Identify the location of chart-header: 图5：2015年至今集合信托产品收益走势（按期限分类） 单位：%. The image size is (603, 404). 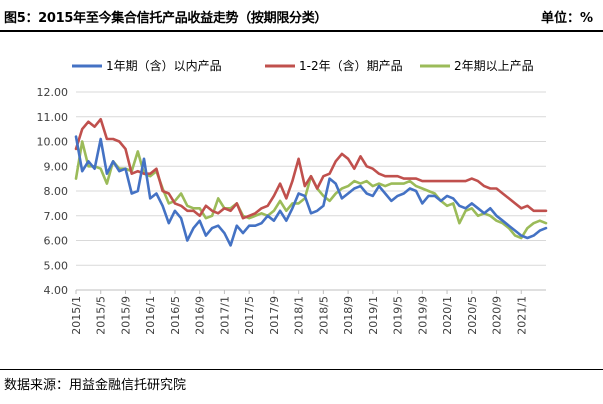
(301, 14).